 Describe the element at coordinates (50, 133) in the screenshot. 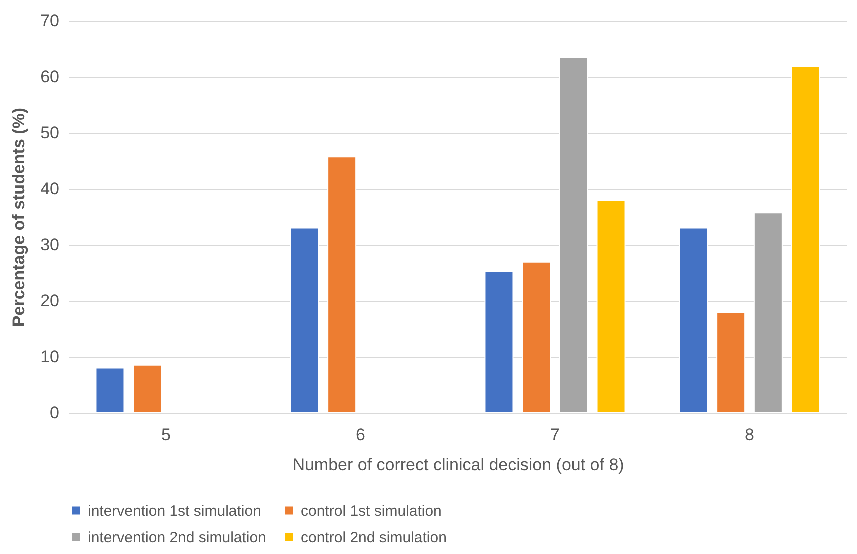

I see `y-tick-label: 50` at that location.